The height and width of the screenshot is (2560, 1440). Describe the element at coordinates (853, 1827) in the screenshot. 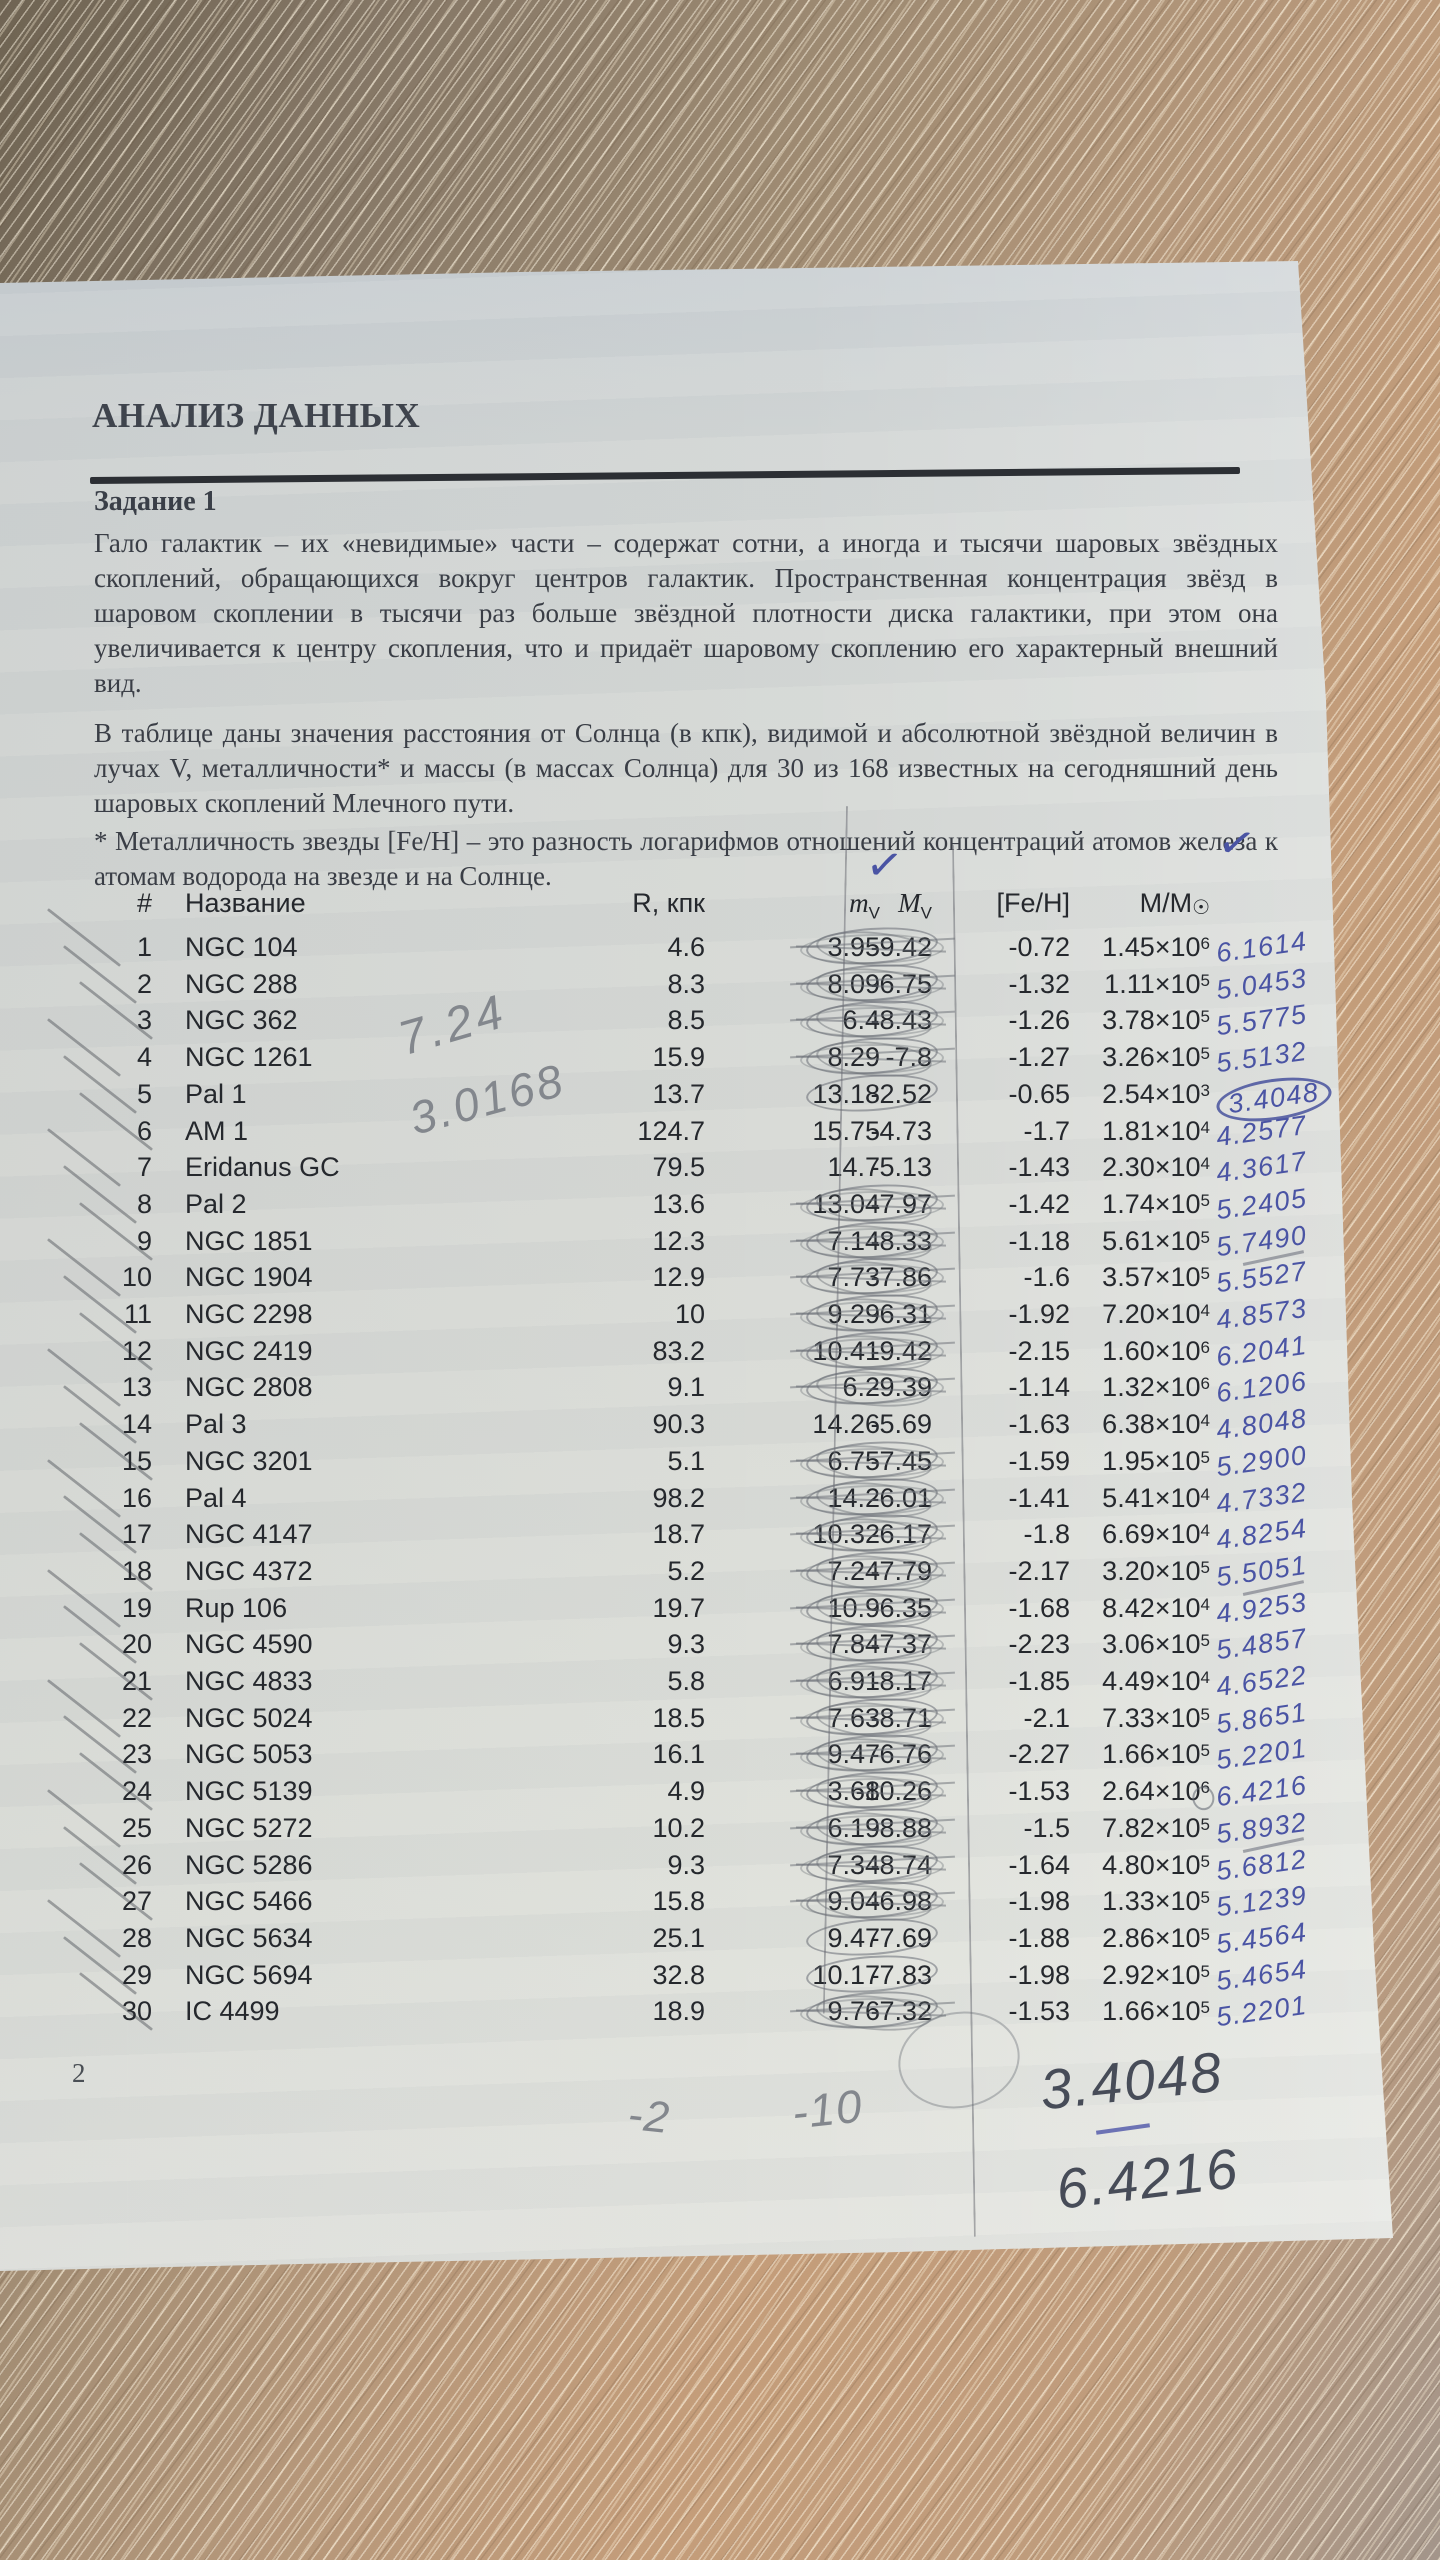

I see `apparent-magnitude: 6.19` at that location.